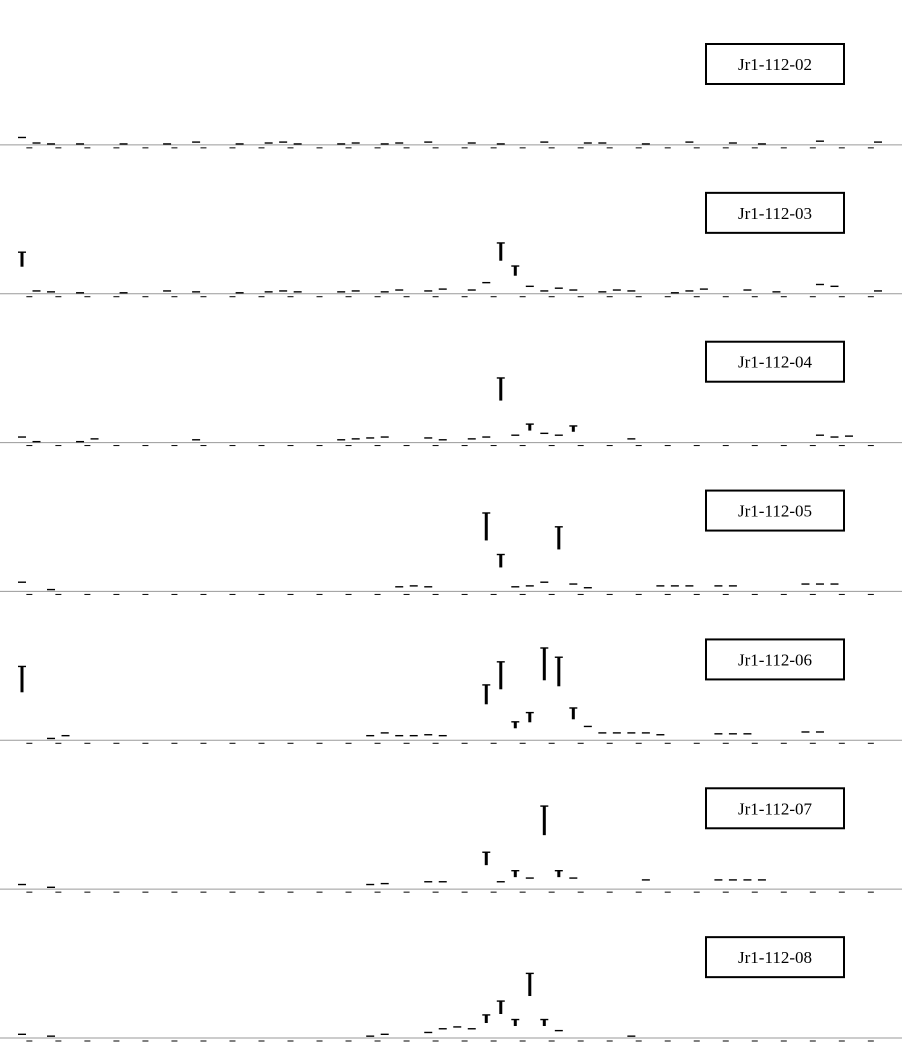  Describe the element at coordinates (451, 542) in the screenshot. I see `spectrum-panel-4: Jr1-112-05` at that location.